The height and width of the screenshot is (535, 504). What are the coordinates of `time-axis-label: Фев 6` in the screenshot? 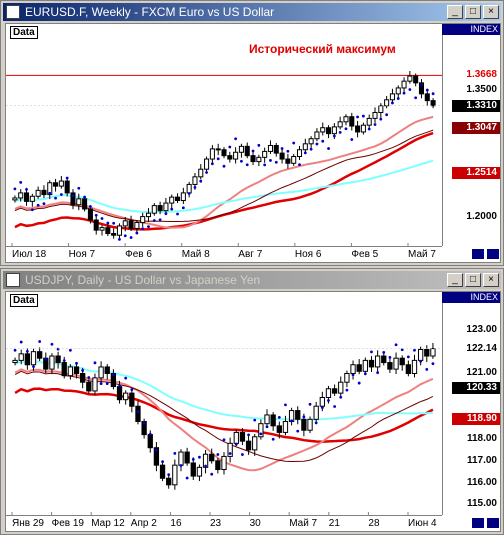 It's located at (138, 254).